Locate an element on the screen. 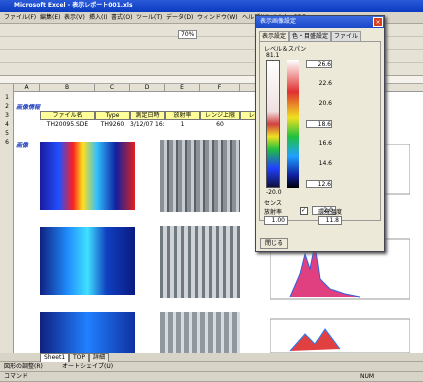 The height and width of the screenshot is (382, 423). column-header: A is located at coordinates (27, 88).